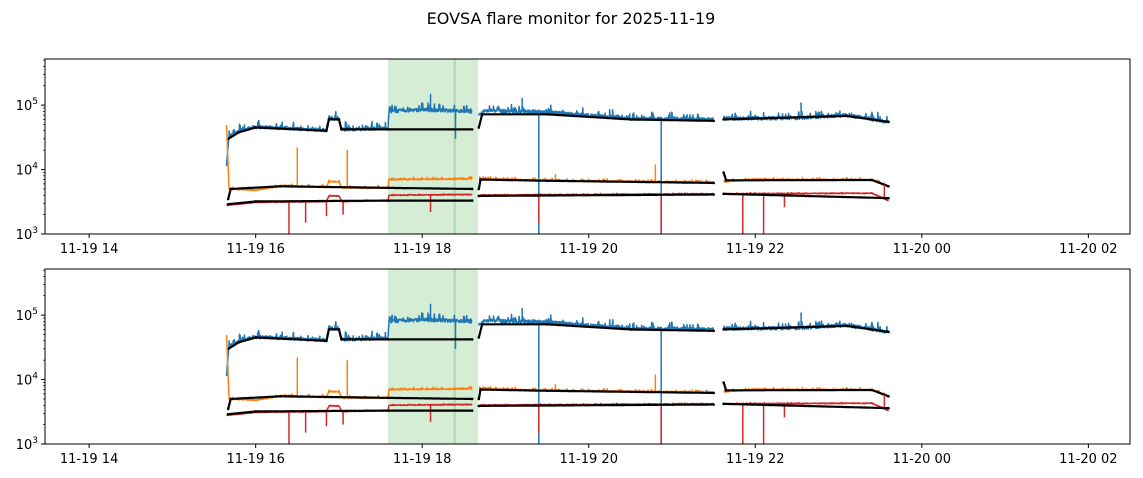  Describe the element at coordinates (422, 459) in the screenshot. I see `x-tick-label: 11-19 18` at that location.